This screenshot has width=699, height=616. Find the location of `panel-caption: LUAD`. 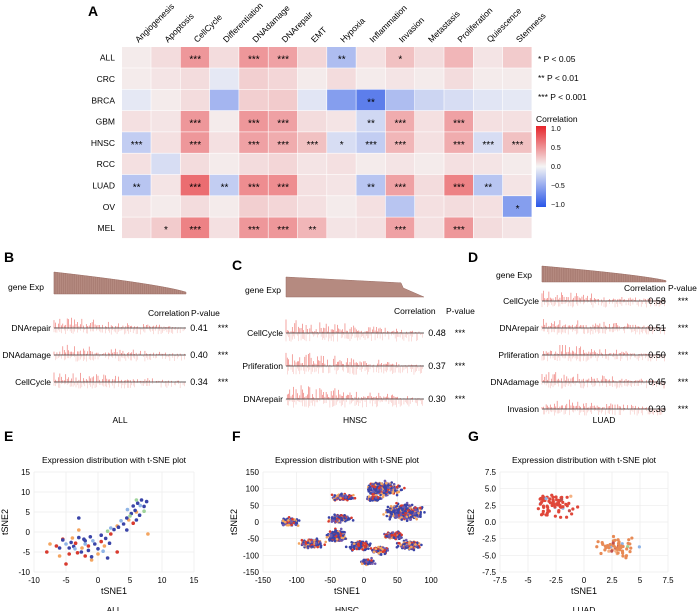

panel-caption: LUAD is located at coordinates (604, 420).